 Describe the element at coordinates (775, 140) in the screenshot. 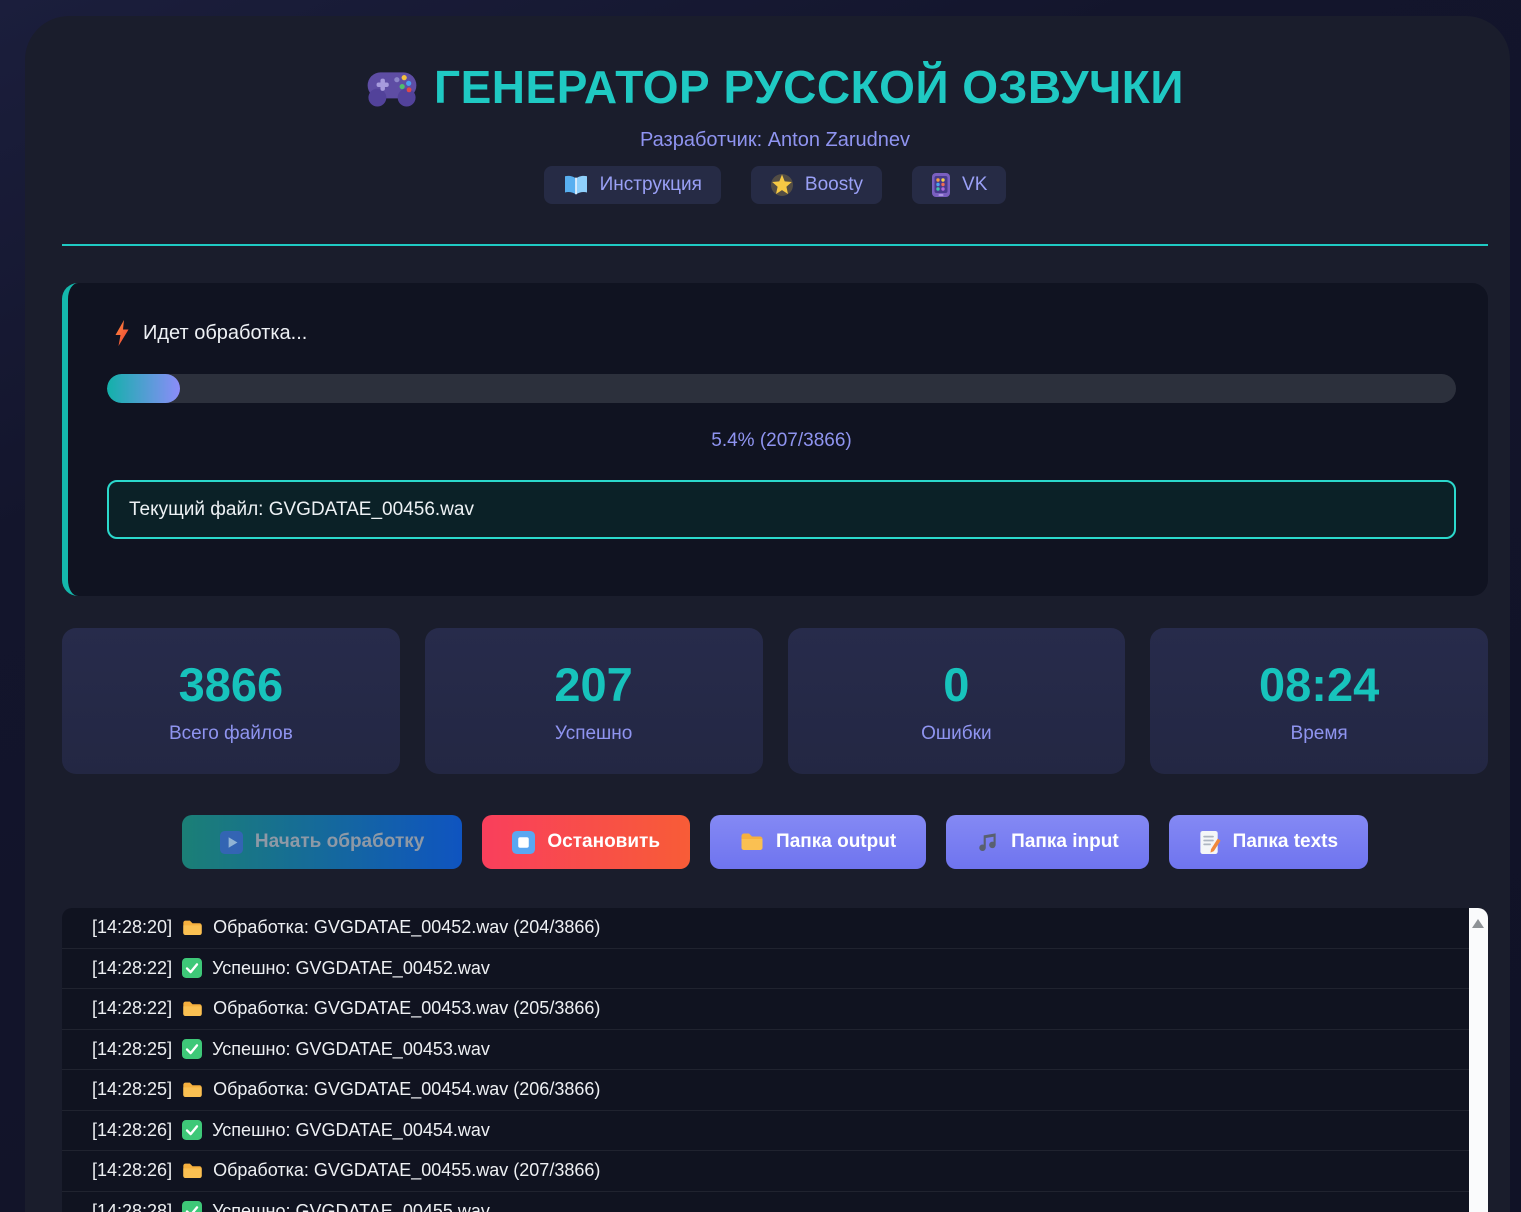

I see `developer-credit: Разработчик: Anton Zarudnev` at that location.